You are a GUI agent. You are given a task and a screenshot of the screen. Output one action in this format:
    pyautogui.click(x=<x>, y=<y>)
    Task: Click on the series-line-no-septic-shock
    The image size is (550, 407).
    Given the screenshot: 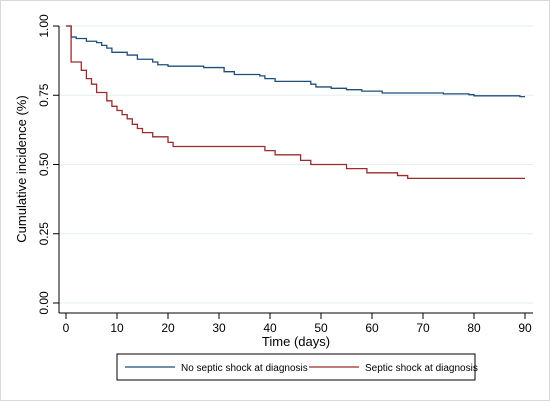 What is the action you would take?
    pyautogui.click(x=295, y=61)
    